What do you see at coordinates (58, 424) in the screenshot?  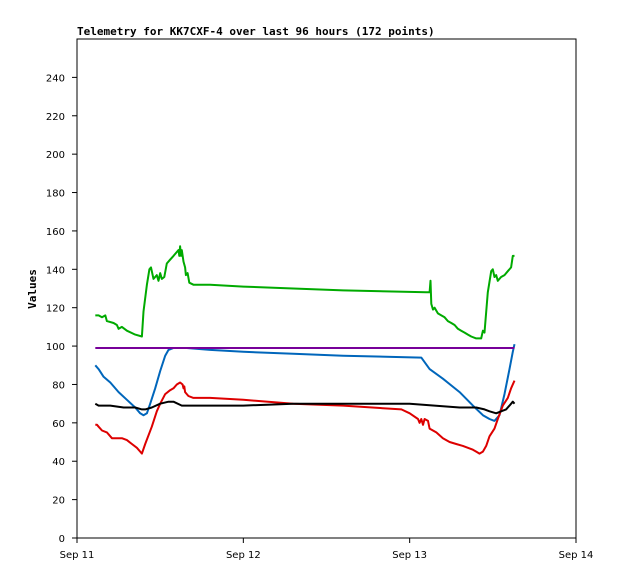 I see `y-tick-label: 60` at bounding box center [58, 424].